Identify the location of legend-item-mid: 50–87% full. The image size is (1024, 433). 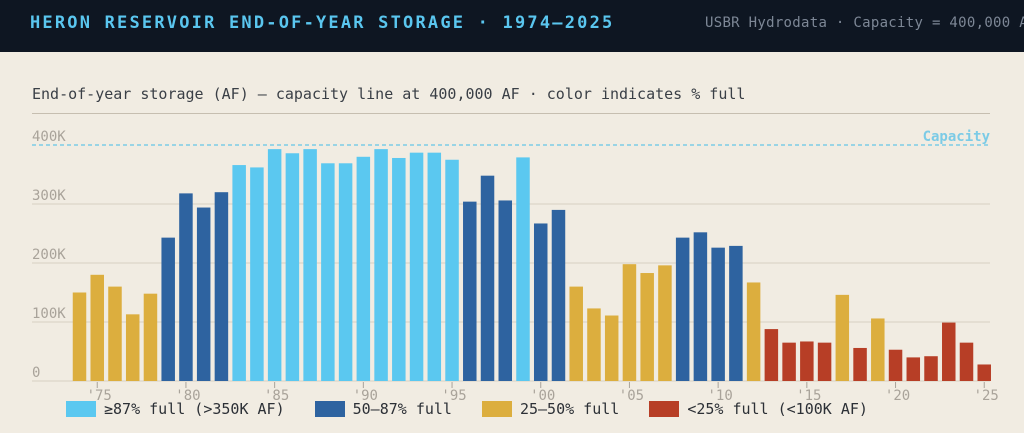
(383, 409).